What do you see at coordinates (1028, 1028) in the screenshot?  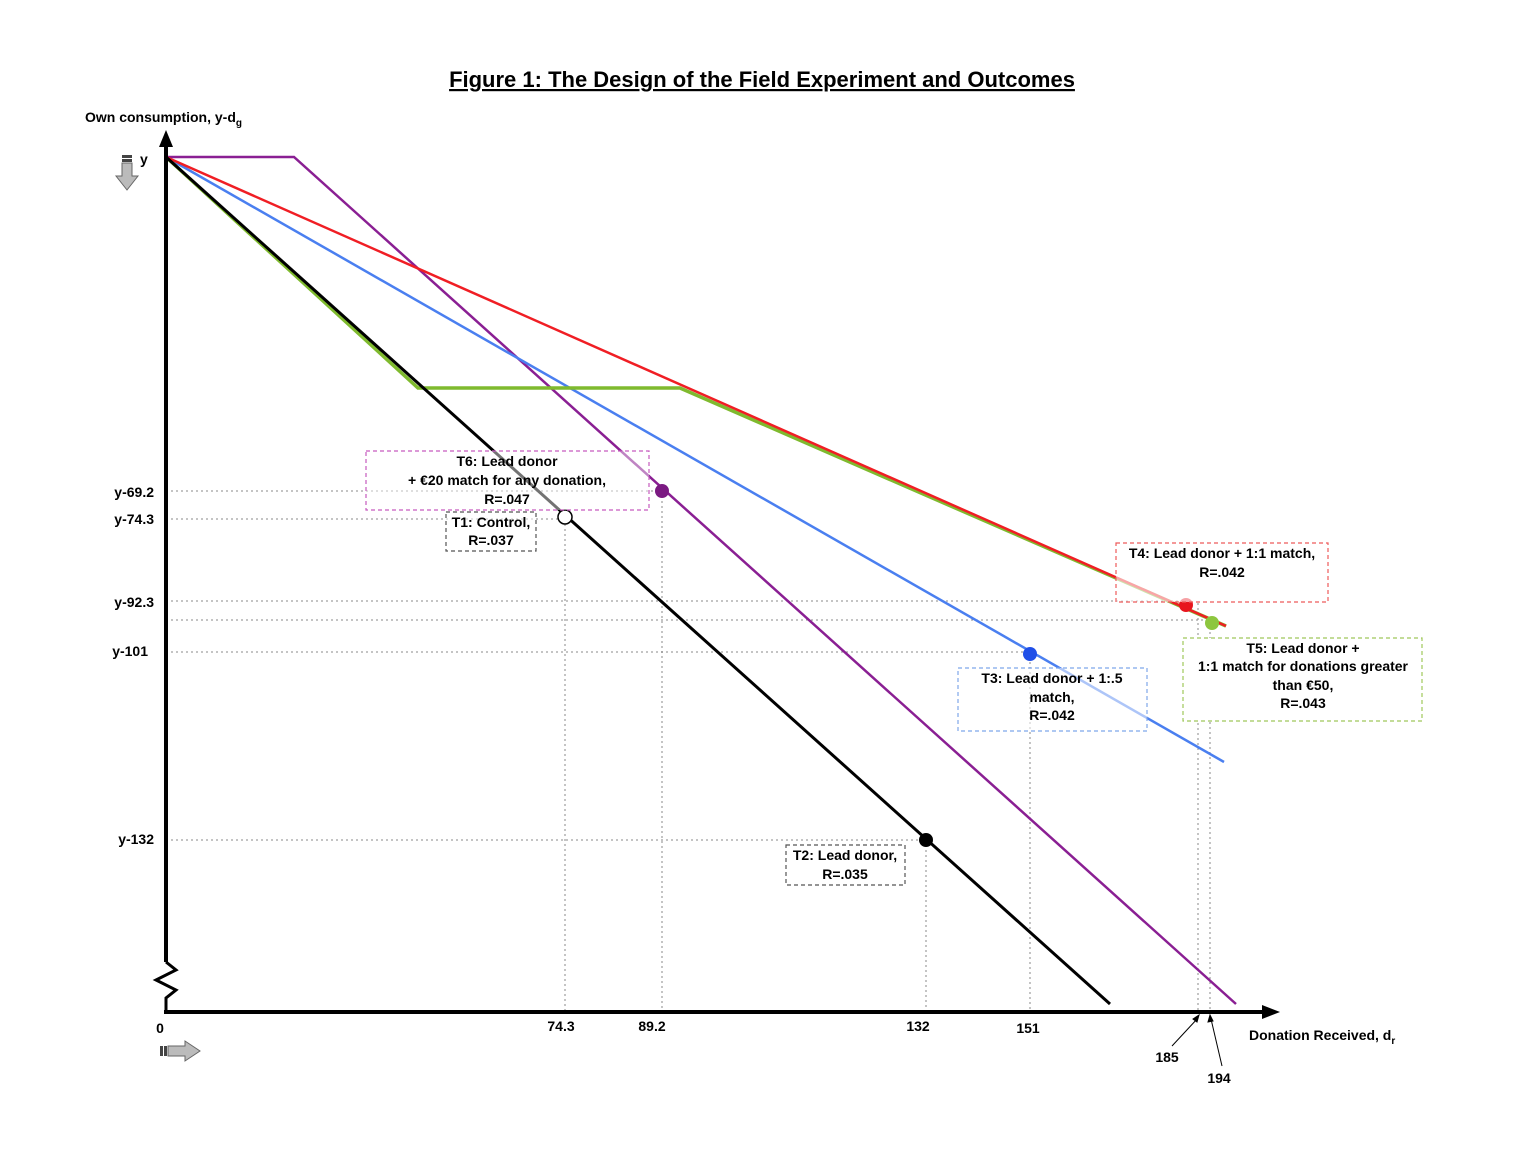 I see `x-tick-label: 151` at bounding box center [1028, 1028].